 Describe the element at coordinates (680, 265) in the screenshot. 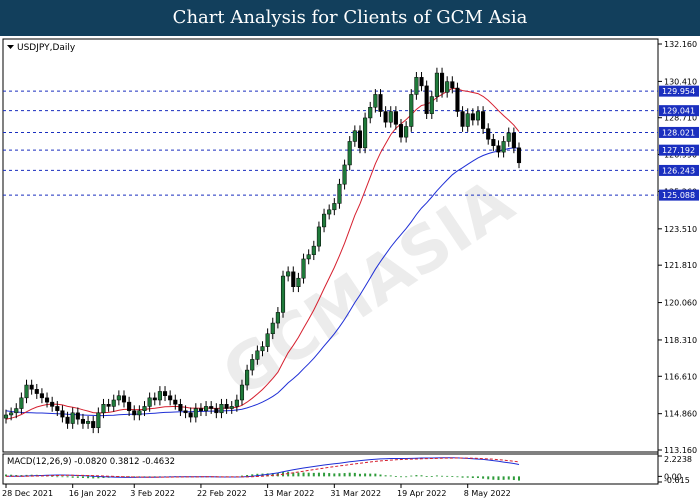

I see `price-axis-label: 121.810` at that location.